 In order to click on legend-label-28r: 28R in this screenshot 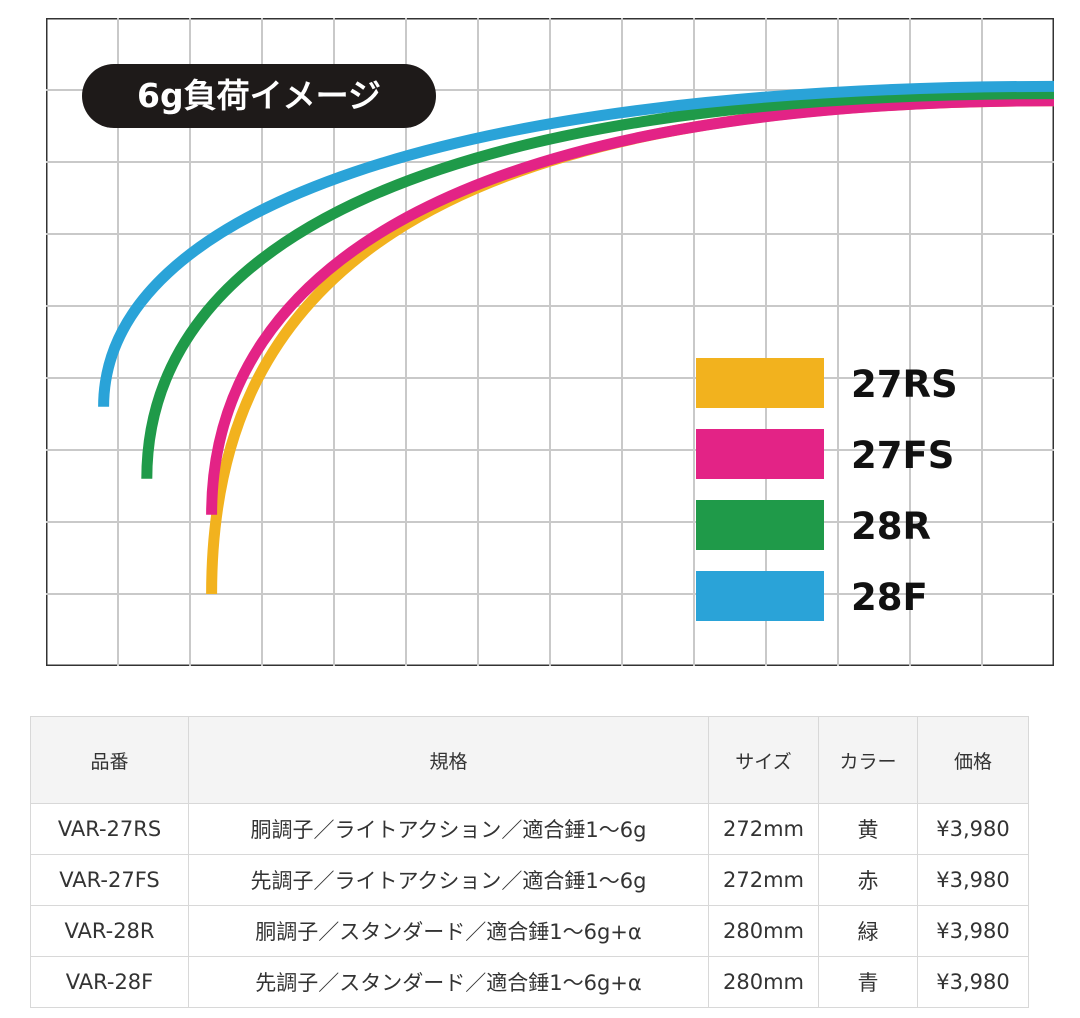, I will do `click(891, 526)`.